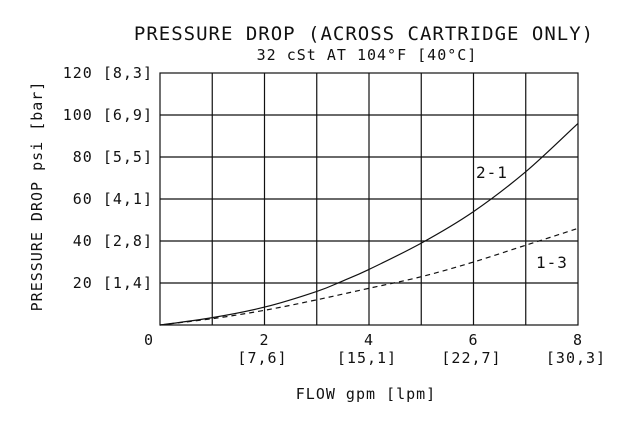 The height and width of the screenshot is (422, 633). I want to click on y-tick-label: 40 [2,8], so click(113, 241).